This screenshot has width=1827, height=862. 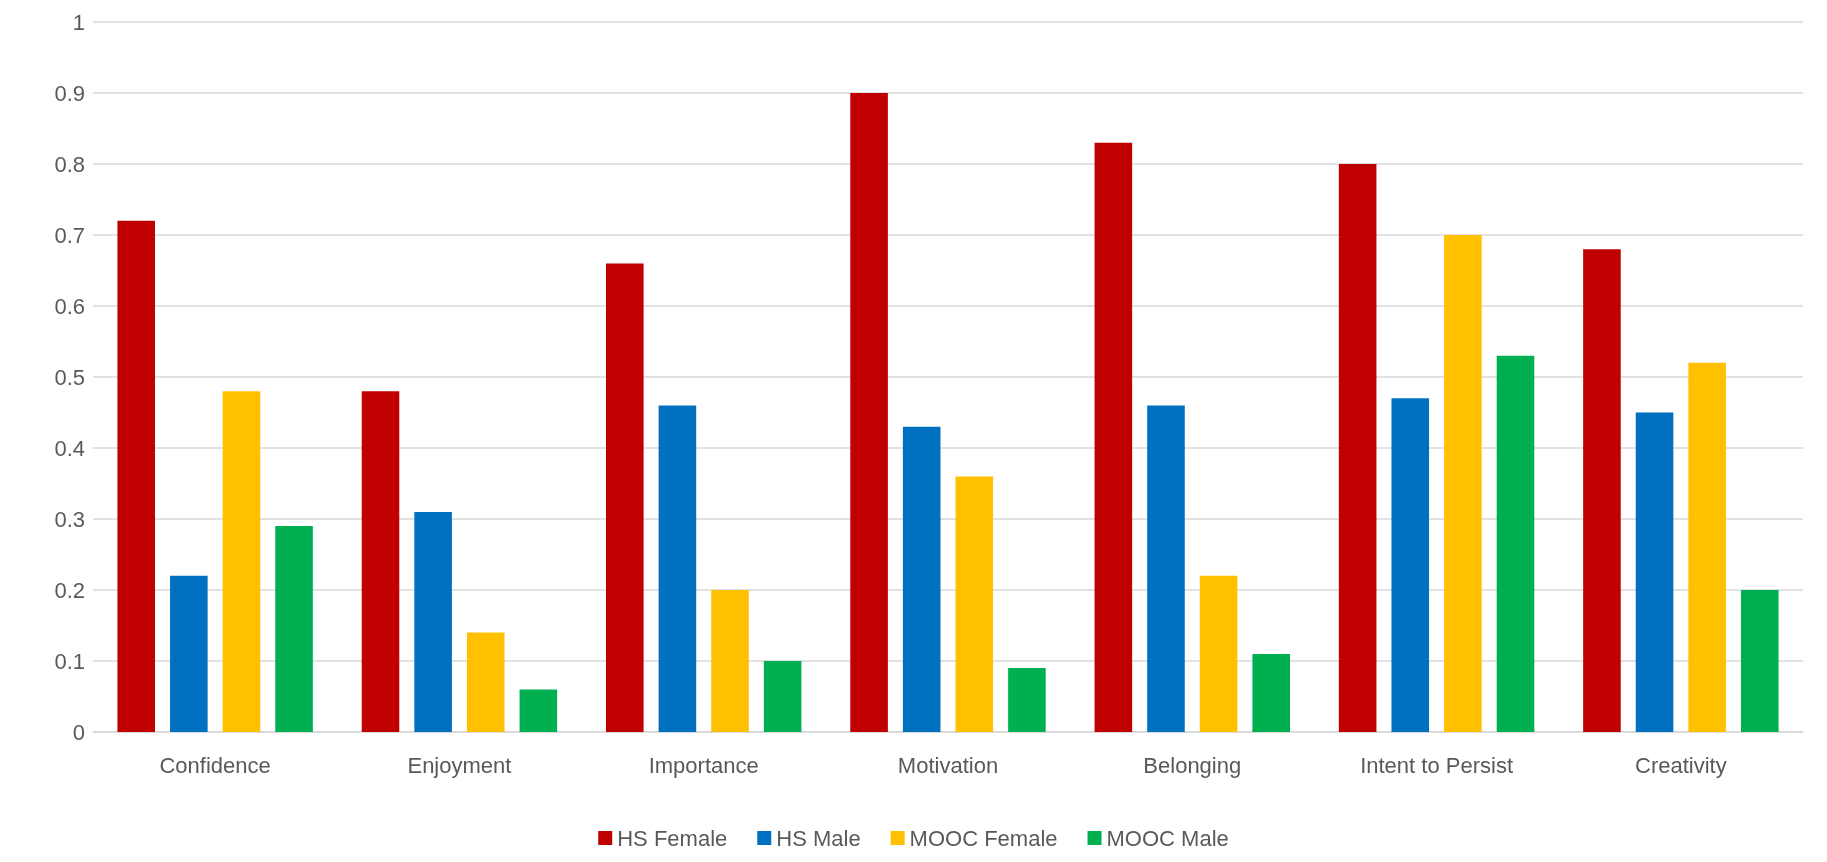 What do you see at coordinates (69, 661) in the screenshot?
I see `y-tick-label: 0.1` at bounding box center [69, 661].